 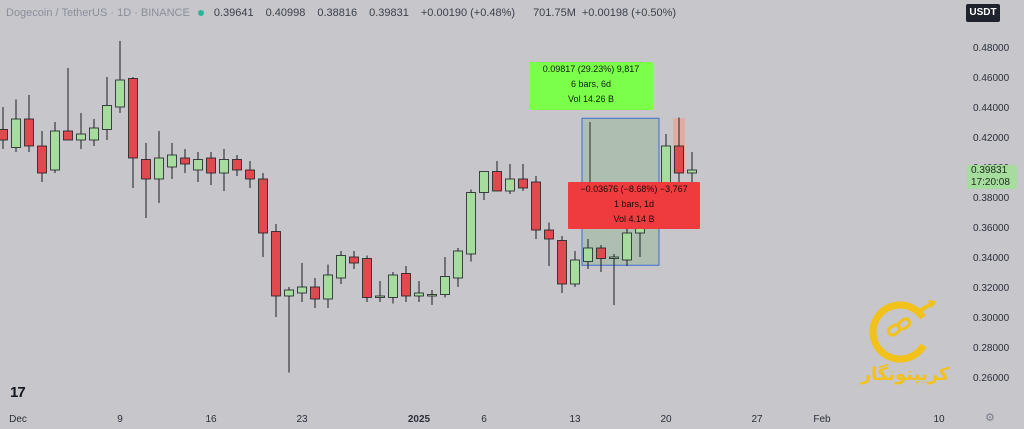 I want to click on volume-value: 701.75M, so click(x=554, y=13).